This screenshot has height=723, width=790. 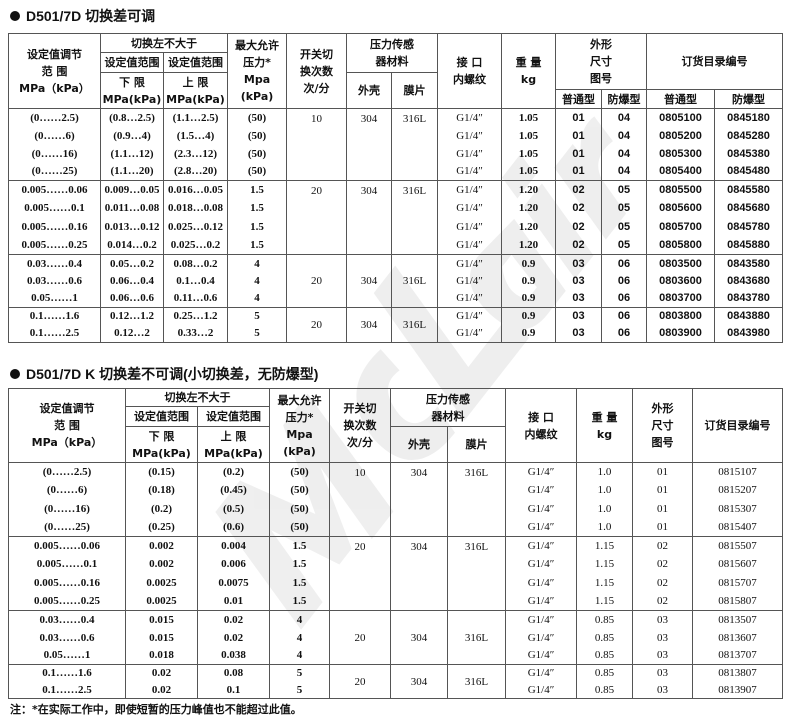 I want to click on header-dimension: 外形 尺寸 图号, so click(x=601, y=61).